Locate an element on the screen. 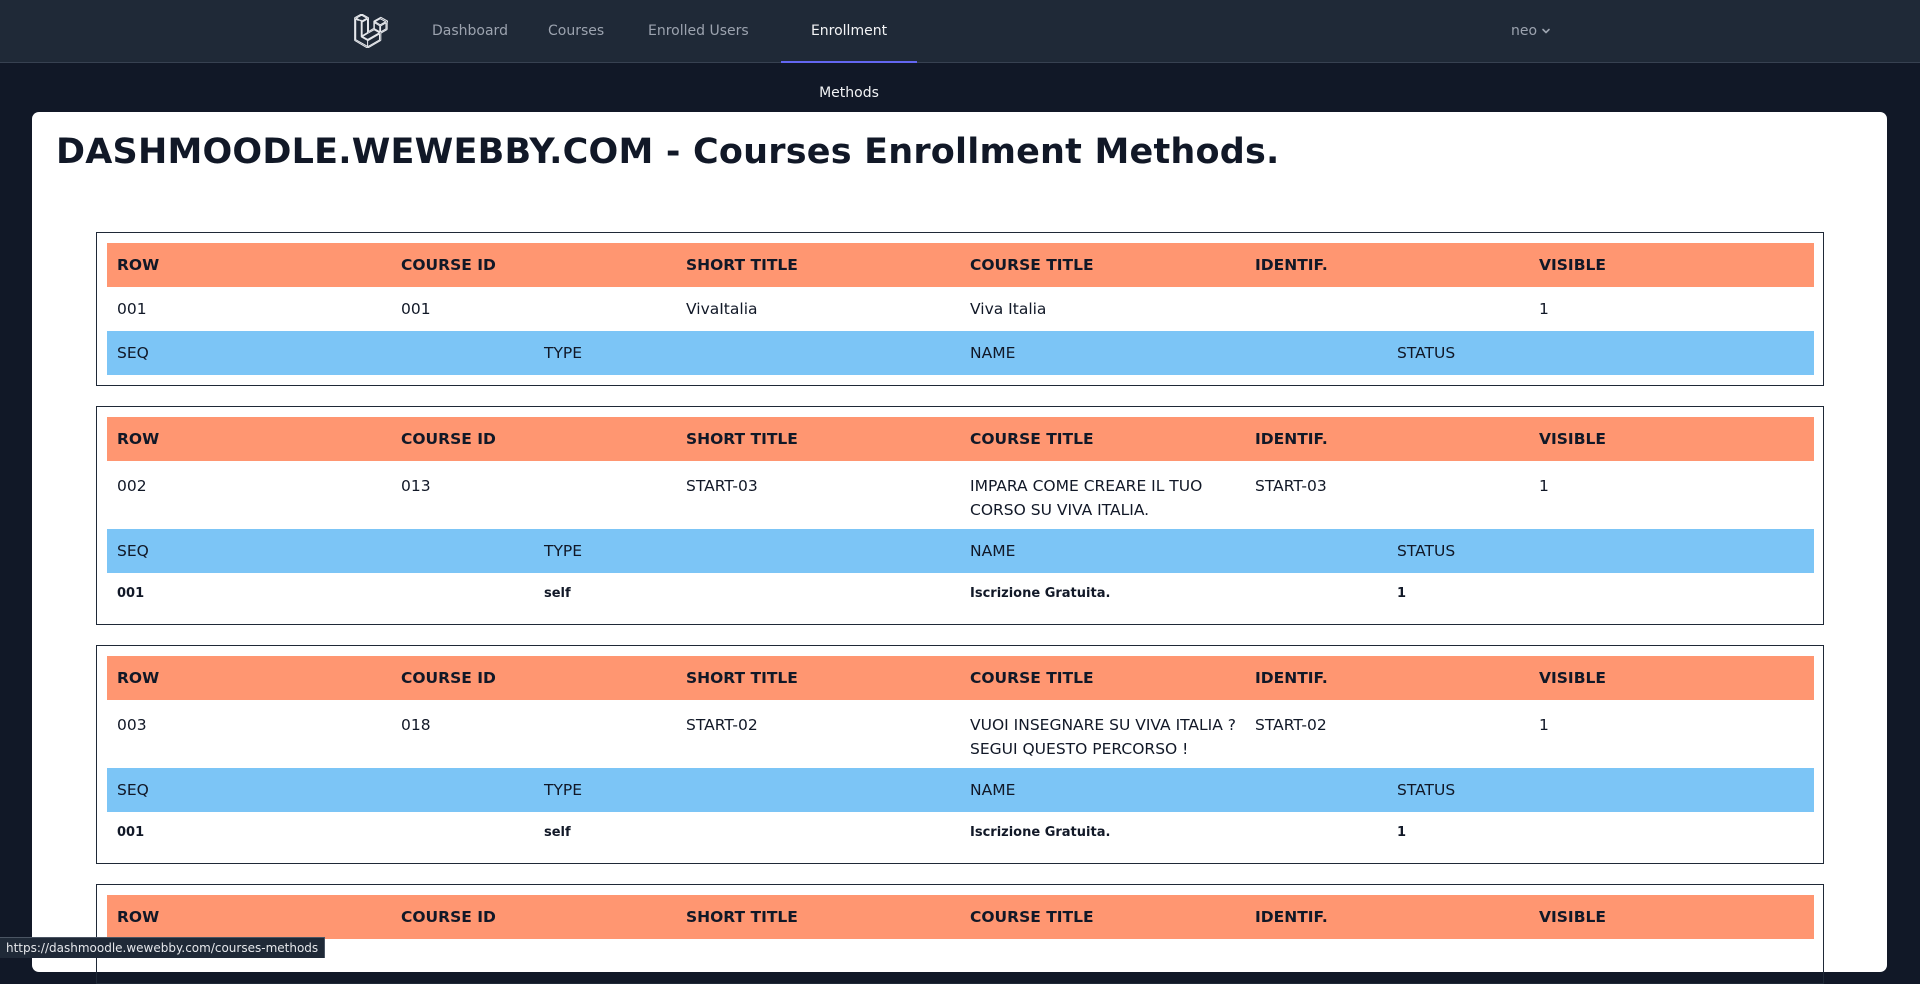 This screenshot has width=1920, height=984. cell-identif: START-03 is located at coordinates (1291, 486).